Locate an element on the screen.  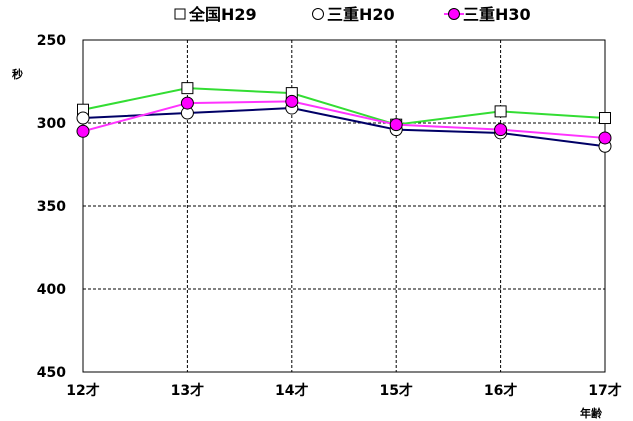
x-tick-label: 16才 is located at coordinates (500, 390).